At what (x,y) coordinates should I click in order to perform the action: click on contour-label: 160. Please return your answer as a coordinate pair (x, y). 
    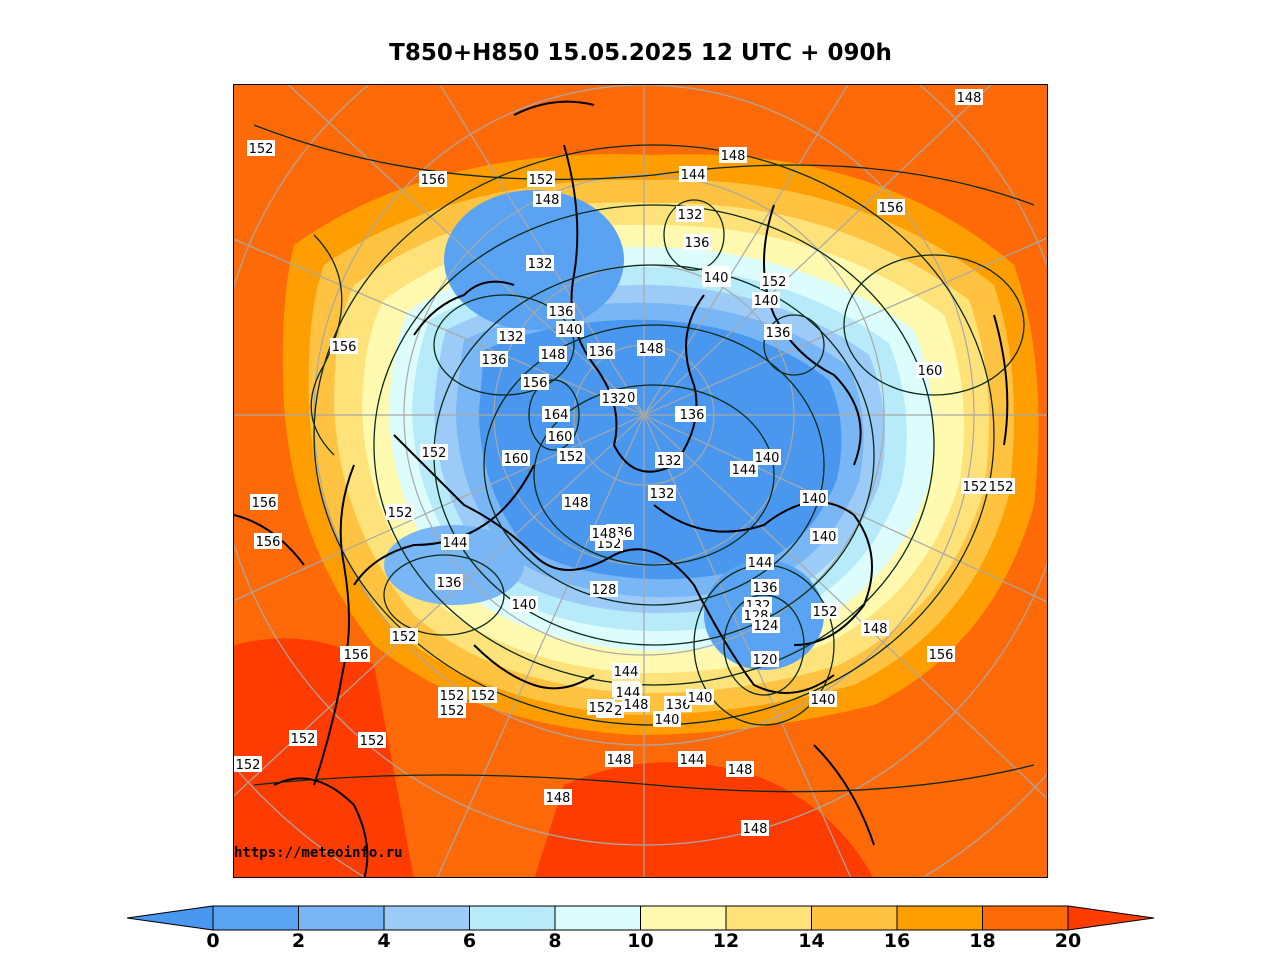
    Looking at the image, I should click on (516, 458).